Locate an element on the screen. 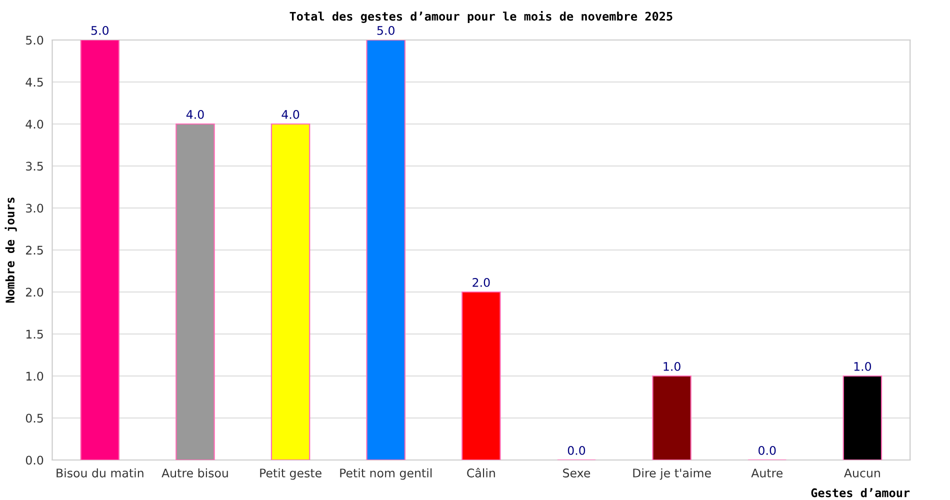 The width and height of the screenshot is (950, 500). text: 5.0 is located at coordinates (35, 40).